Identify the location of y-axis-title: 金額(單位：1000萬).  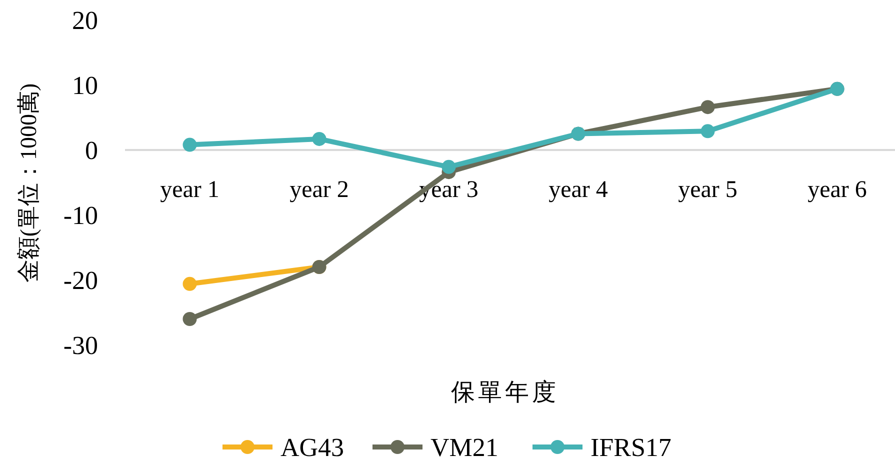
(28, 183).